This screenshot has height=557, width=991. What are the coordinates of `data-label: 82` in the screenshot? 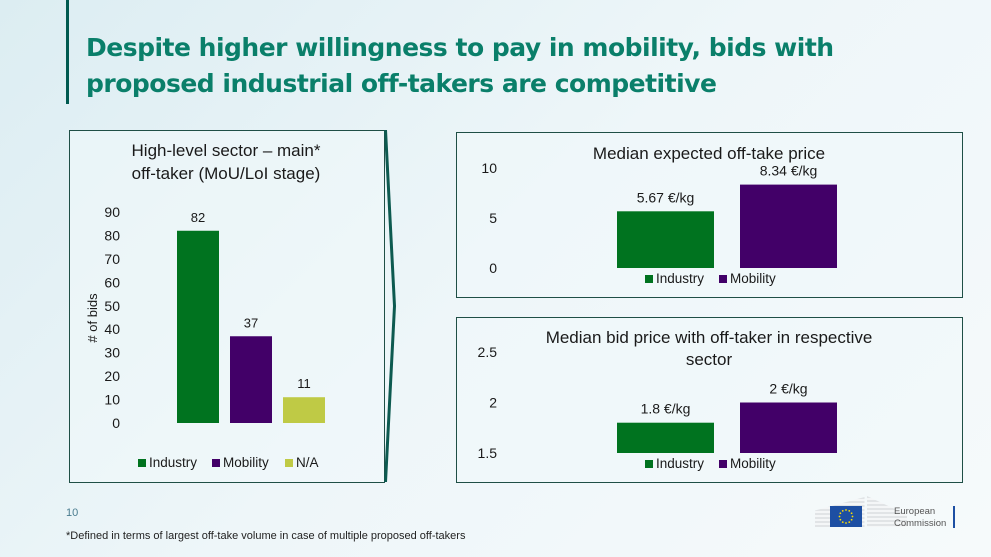 It's located at (198, 217).